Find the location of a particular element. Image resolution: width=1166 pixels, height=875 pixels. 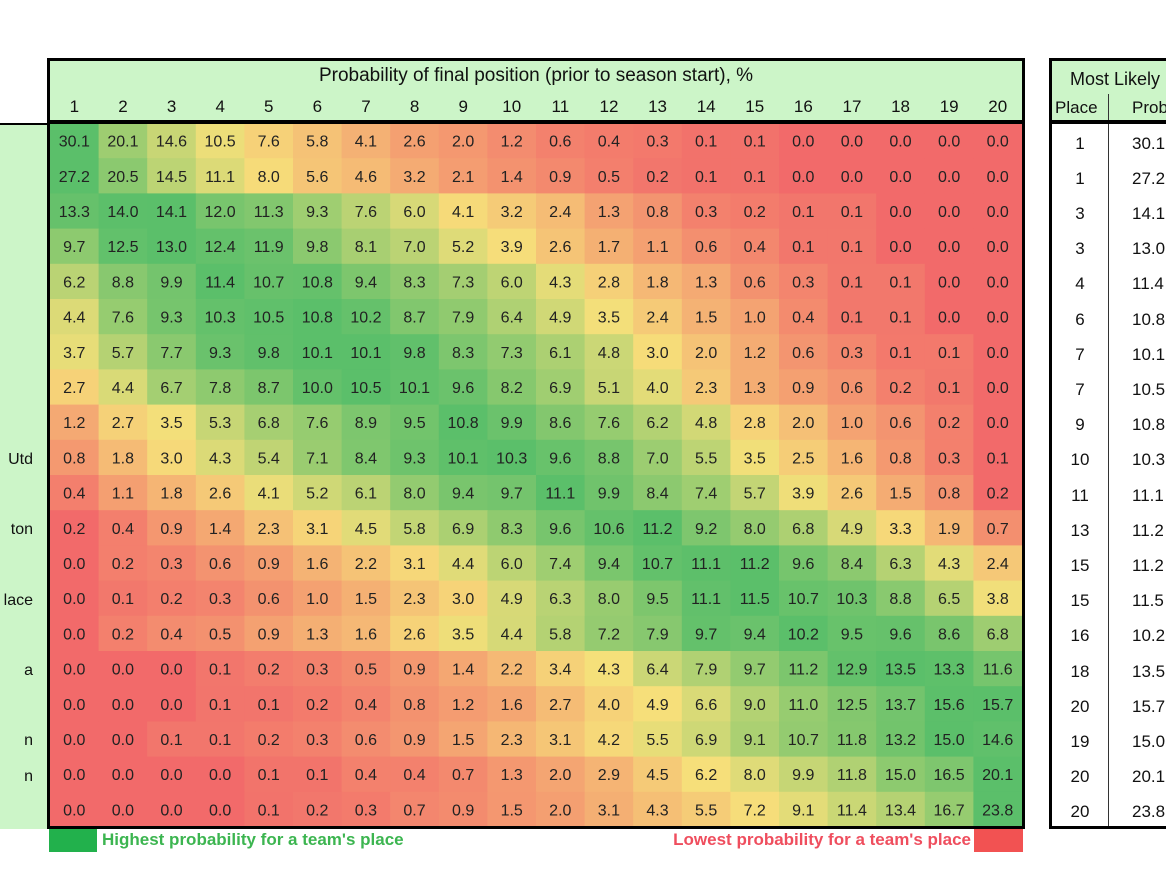

heat-cell-r6-c7 is located at coordinates (366, 317).